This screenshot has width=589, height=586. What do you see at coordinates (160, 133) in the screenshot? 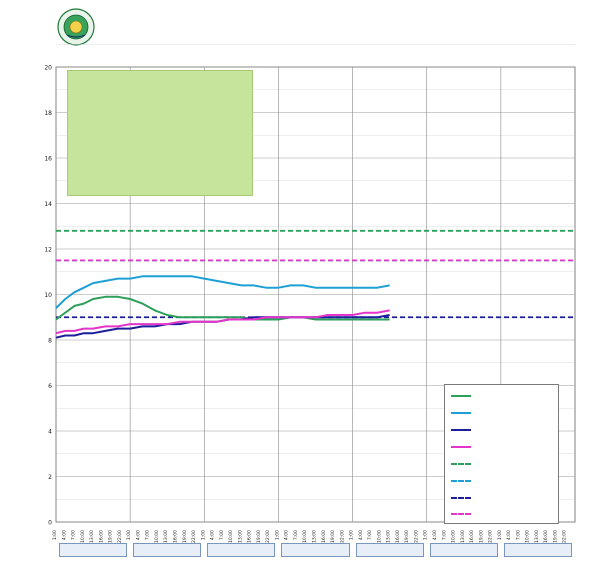
I see `annotation-summary-box` at bounding box center [160, 133].